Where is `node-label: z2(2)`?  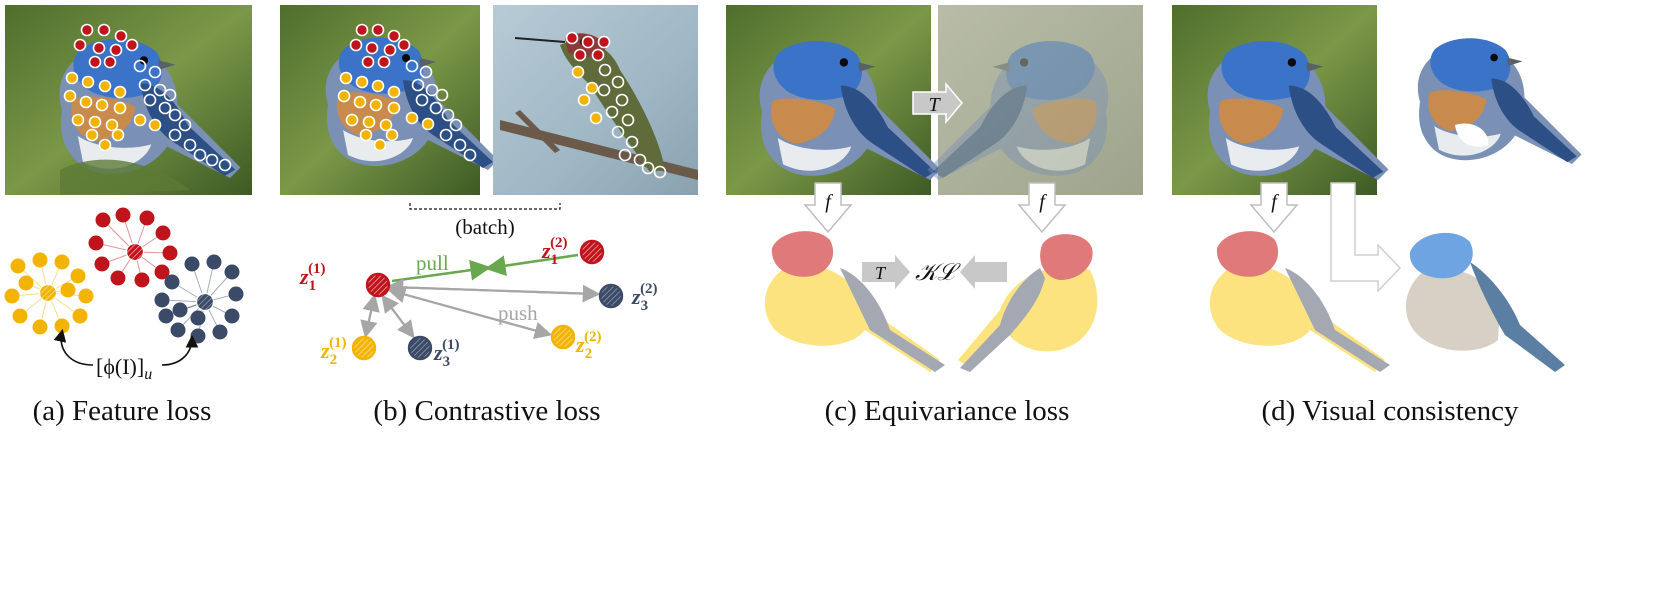
node-label: z2(2) is located at coordinates (588, 345).